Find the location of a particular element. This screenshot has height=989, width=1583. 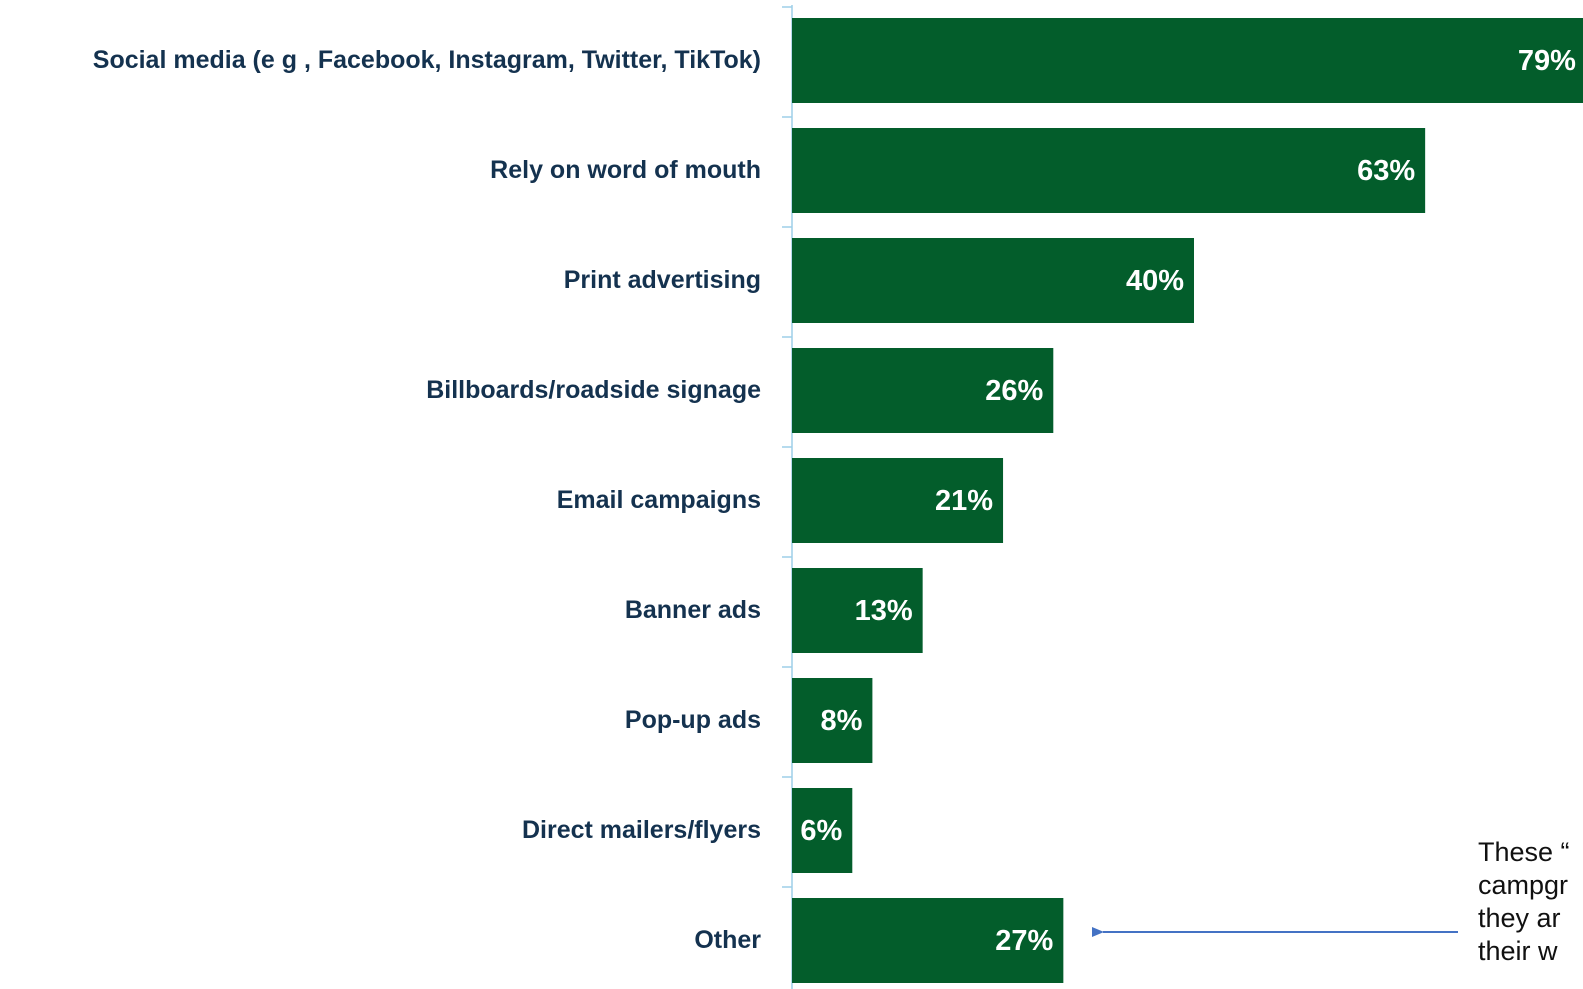

data-label-direct-mailers-flyers: 6% is located at coordinates (821, 831).